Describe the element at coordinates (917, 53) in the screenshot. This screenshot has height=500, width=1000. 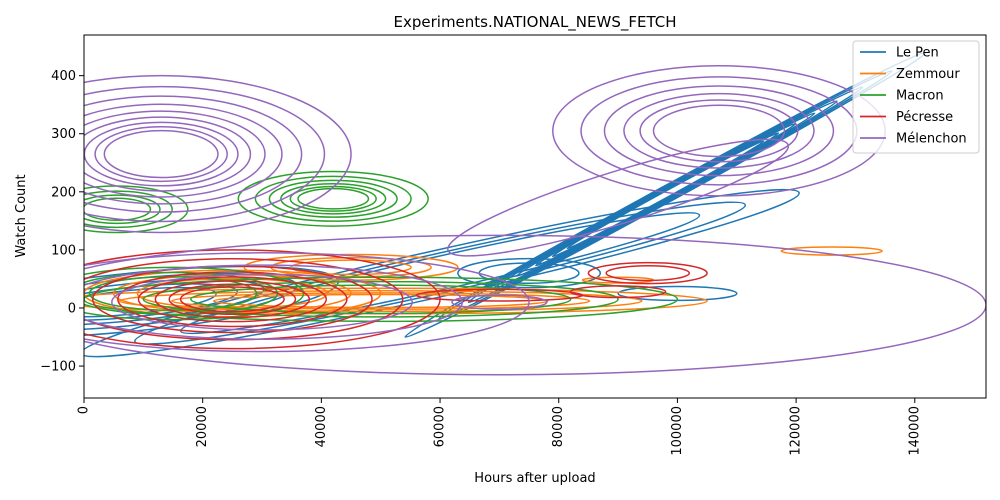
I see `legend-label: Le Pen` at that location.